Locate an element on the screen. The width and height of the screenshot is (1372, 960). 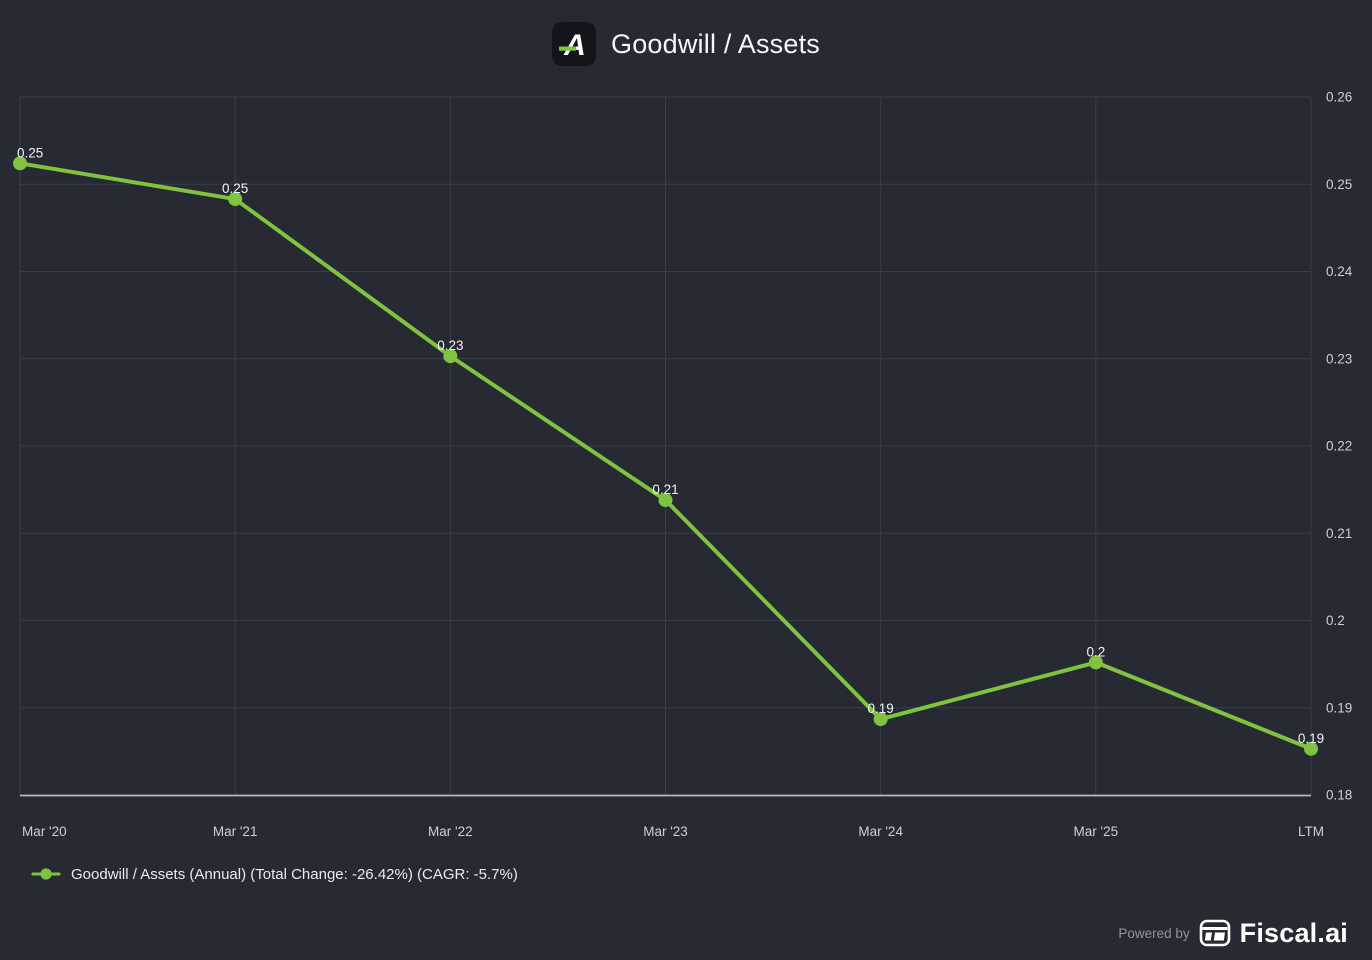
page-title: Goodwill / Assets is located at coordinates (715, 44).